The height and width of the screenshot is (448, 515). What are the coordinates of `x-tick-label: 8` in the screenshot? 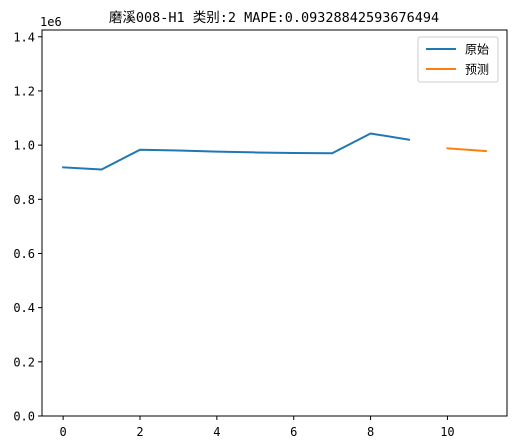 It's located at (370, 432).